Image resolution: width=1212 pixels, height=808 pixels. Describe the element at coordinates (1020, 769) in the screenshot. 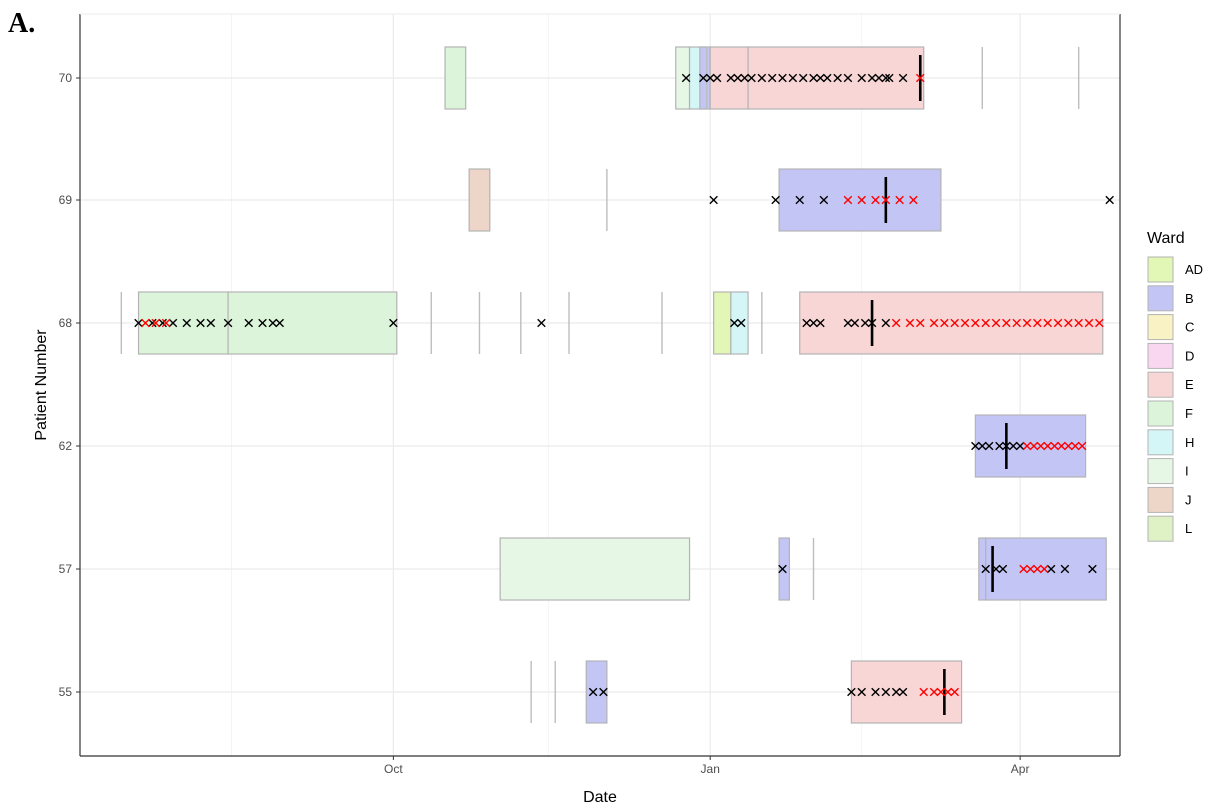

I see `x-tick-label: Apr` at that location.